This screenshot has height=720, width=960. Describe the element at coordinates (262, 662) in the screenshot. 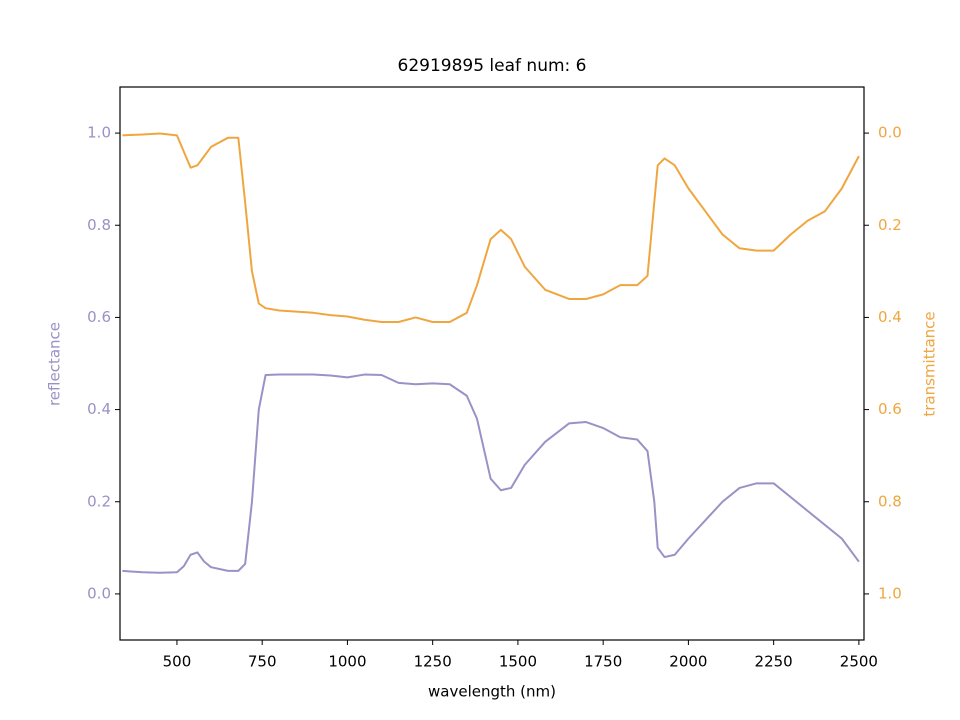

I see `x-tick-label: 750` at that location.